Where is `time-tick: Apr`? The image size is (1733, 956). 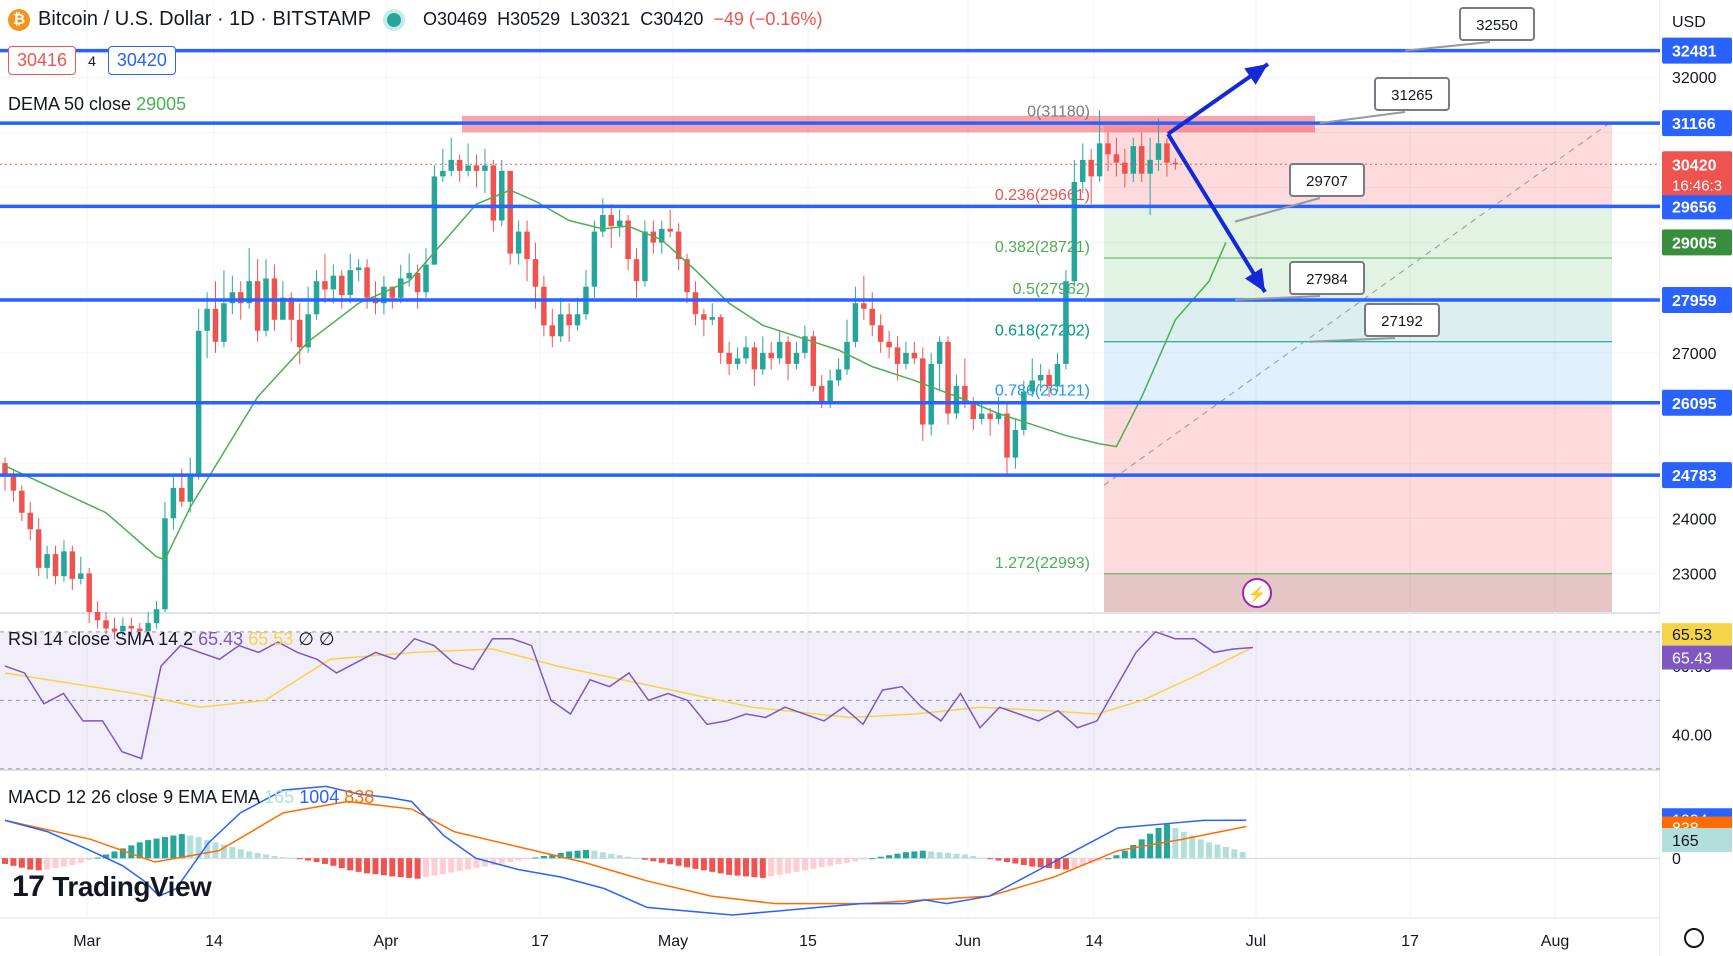
time-tick: Apr is located at coordinates (387, 941).